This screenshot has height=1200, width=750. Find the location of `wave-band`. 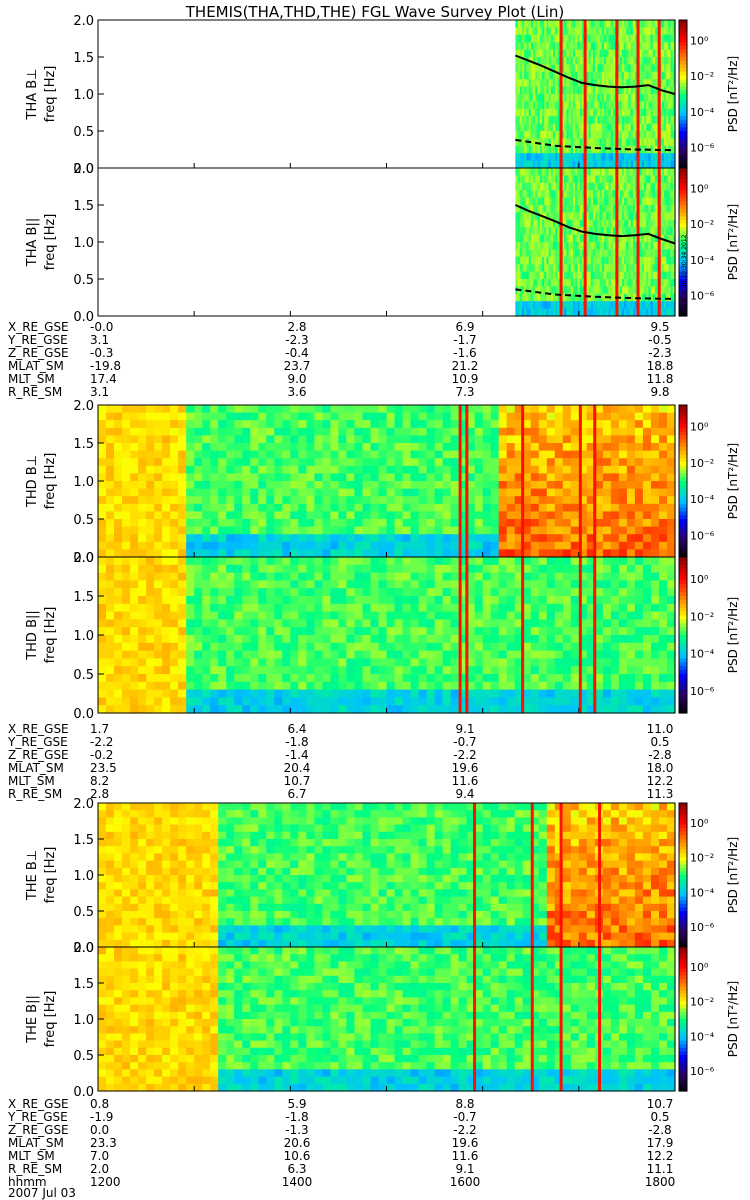

wave-band is located at coordinates (638, 94).